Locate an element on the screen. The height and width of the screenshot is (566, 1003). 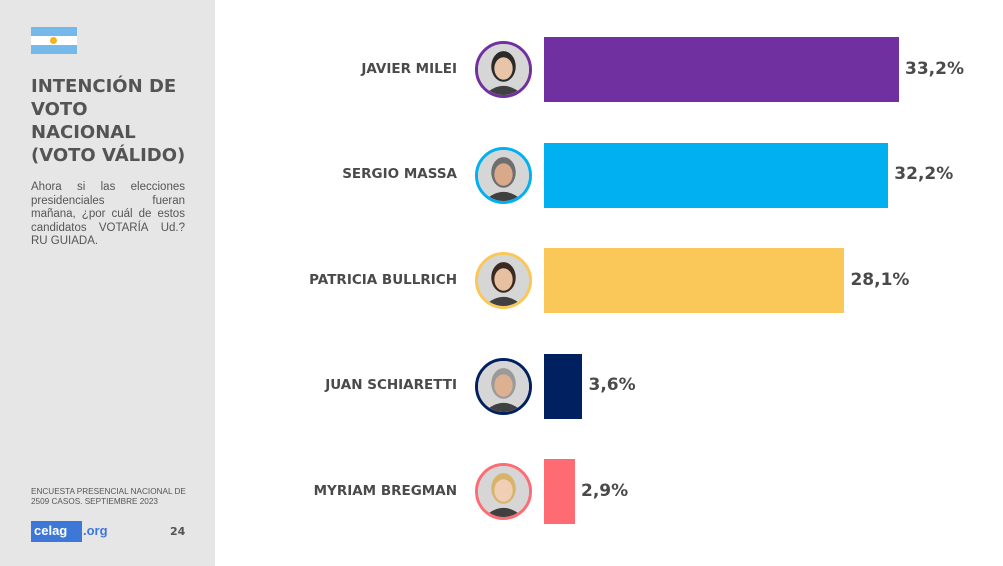
question-line: presidenciales fueran is located at coordinates (108, 200).